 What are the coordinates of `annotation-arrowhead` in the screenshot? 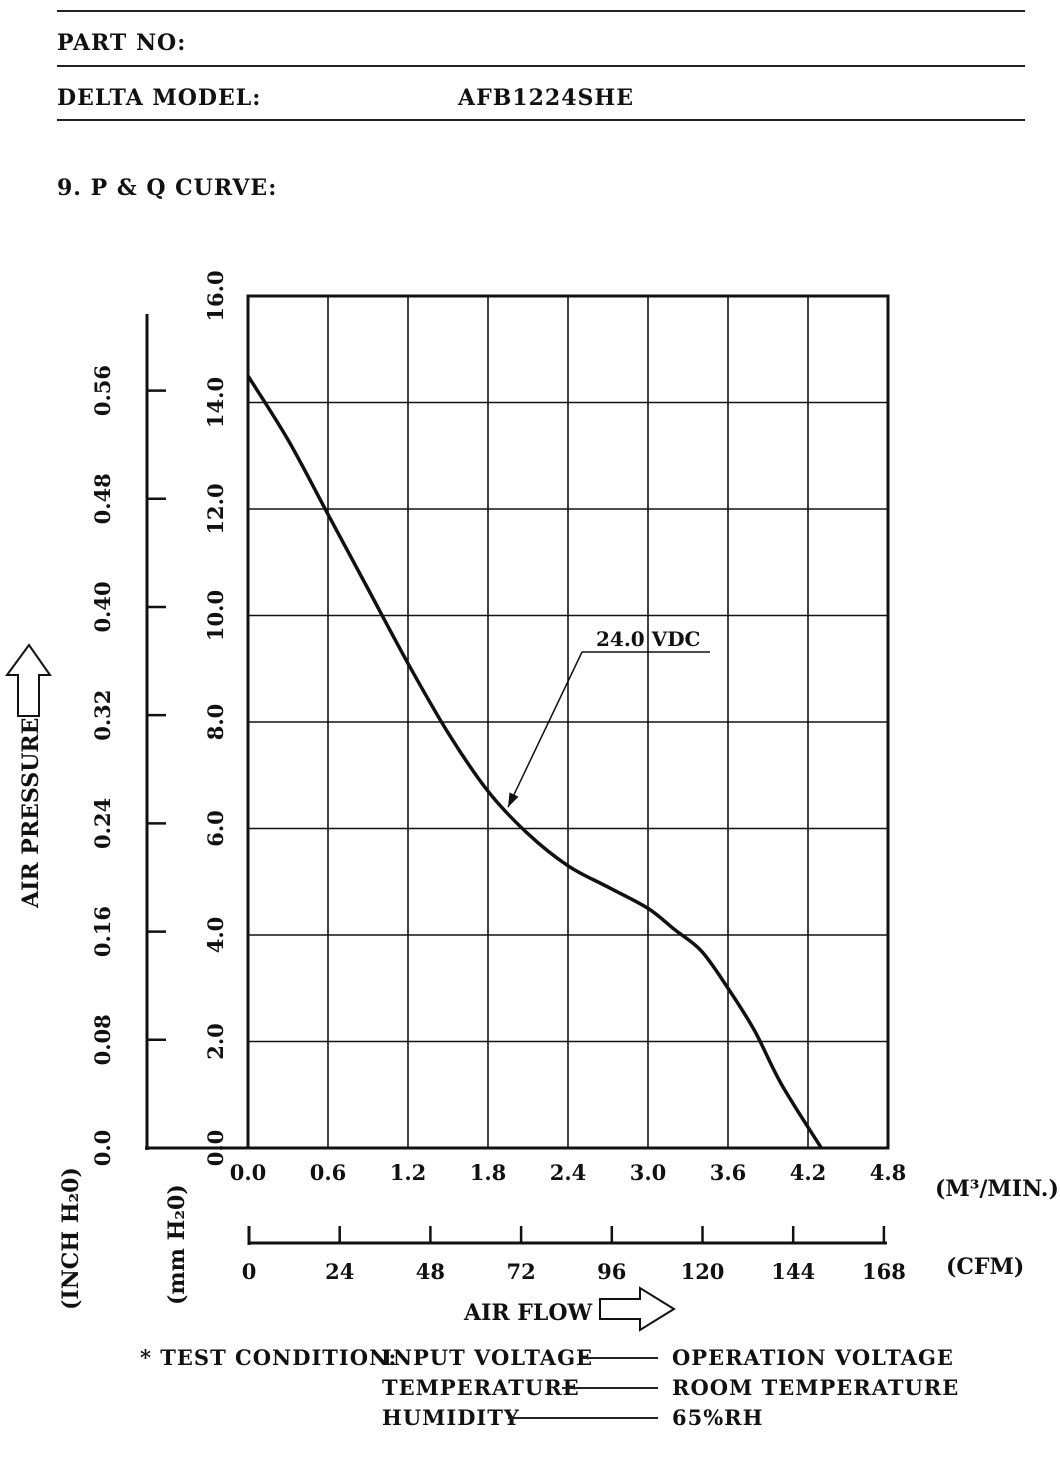 It's located at (513, 800).